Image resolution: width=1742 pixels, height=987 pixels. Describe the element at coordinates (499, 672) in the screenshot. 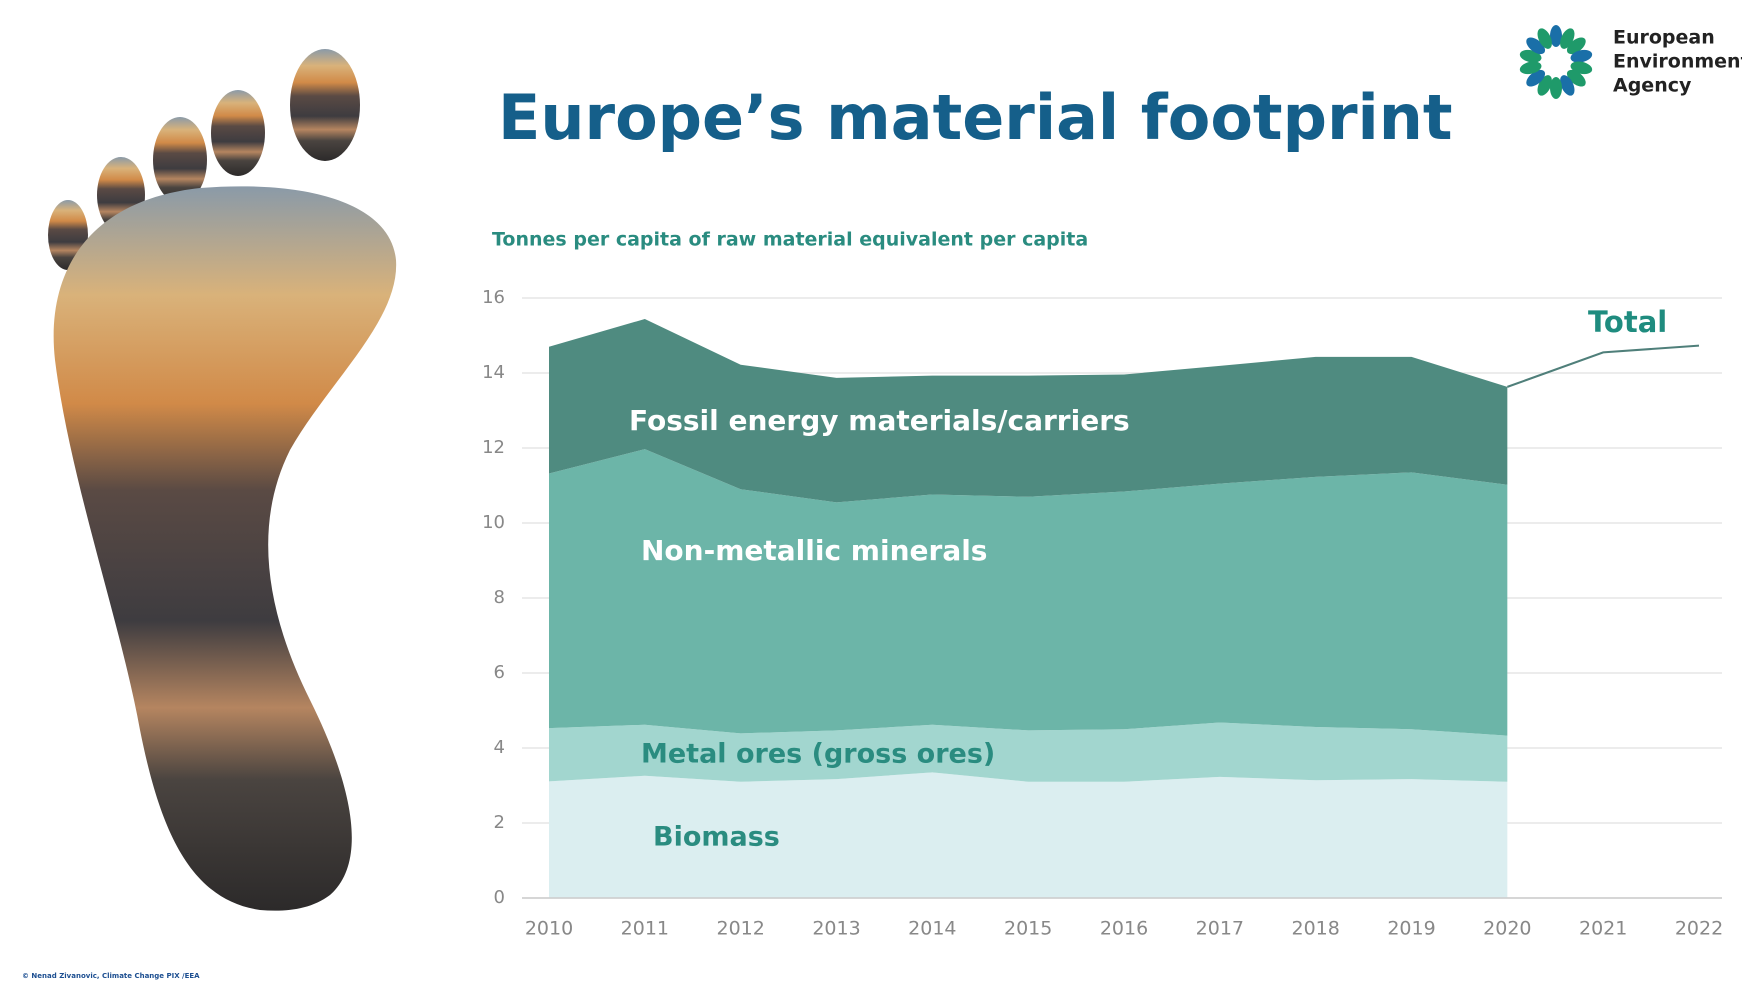

I see `y-tick-label: 6` at that location.